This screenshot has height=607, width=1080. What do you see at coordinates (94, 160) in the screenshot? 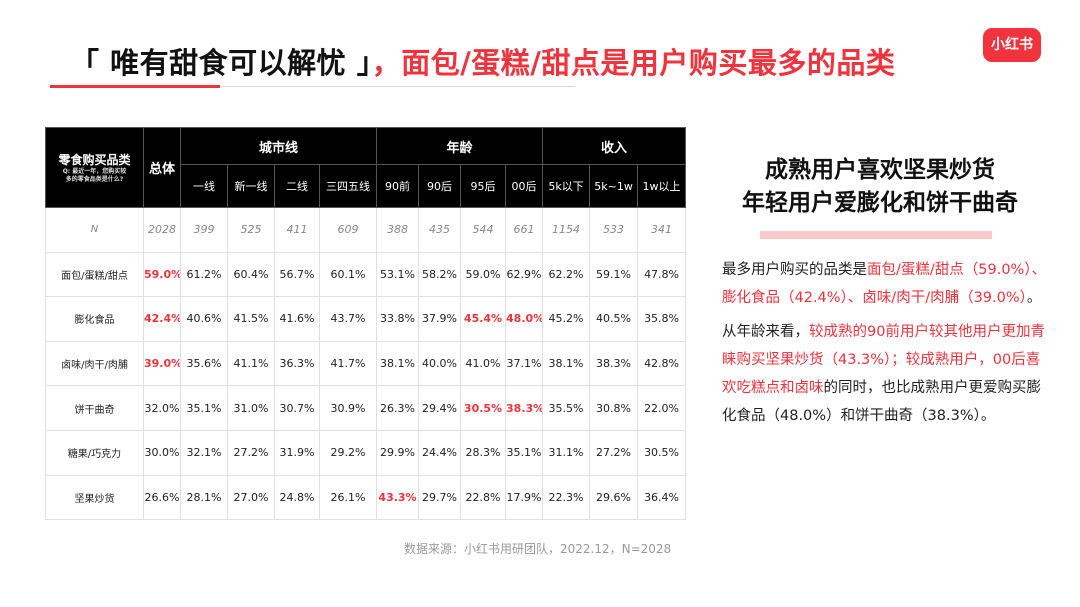
I see `category-header-label: 零食购买品类` at bounding box center [94, 160].